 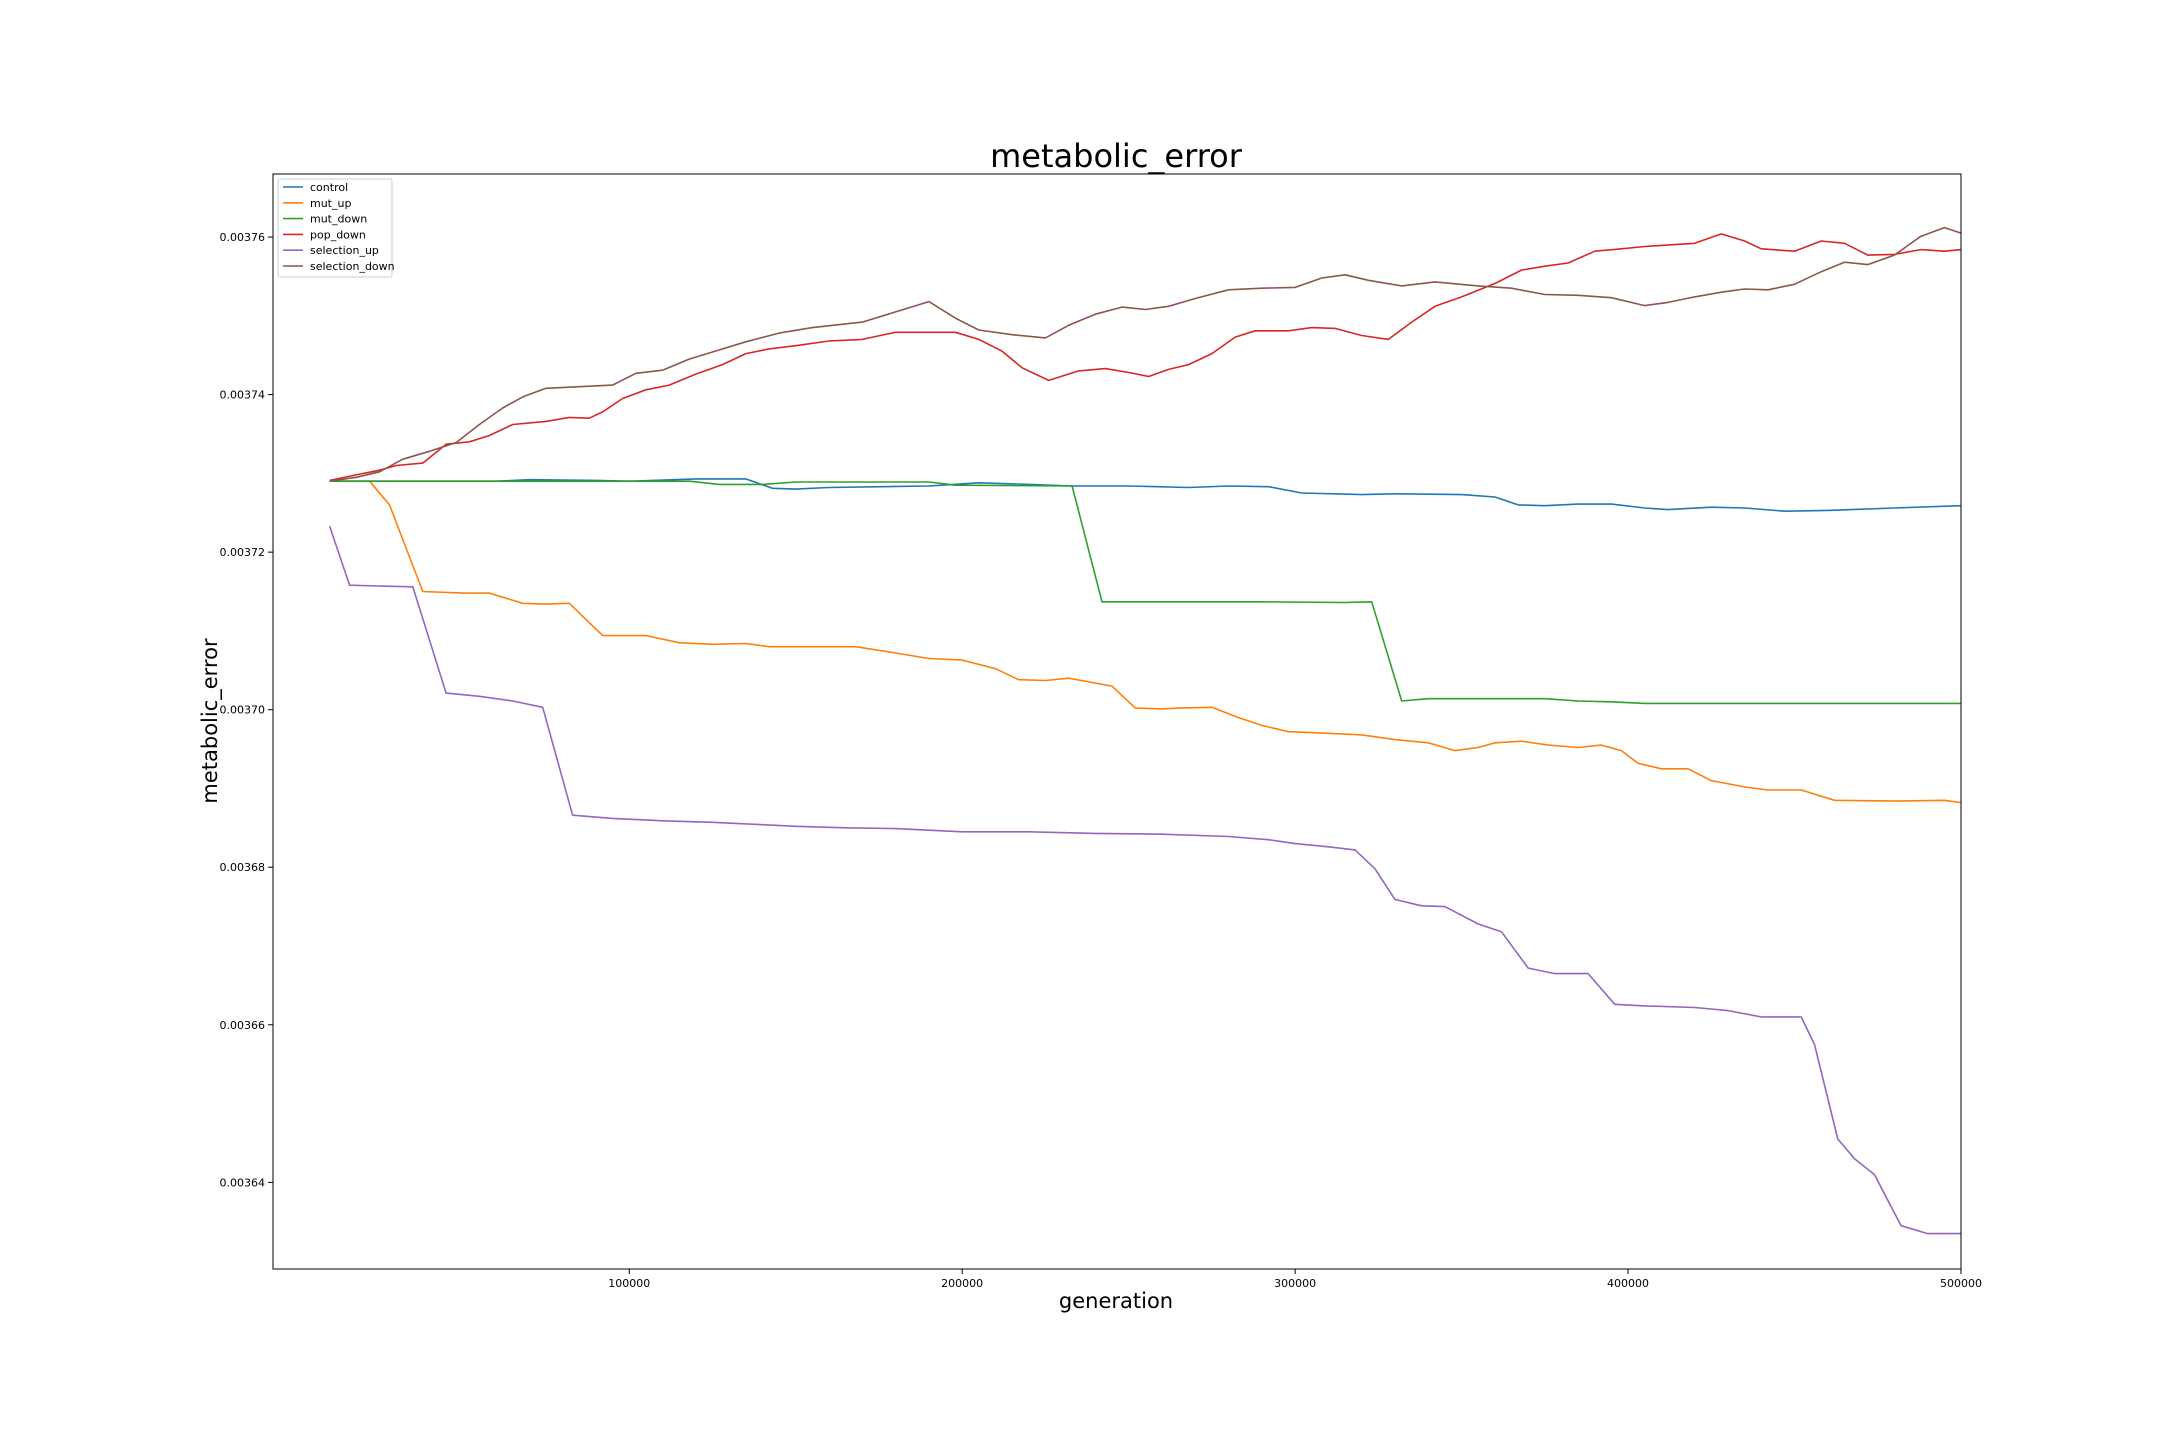 What do you see at coordinates (210, 721) in the screenshot?
I see `y-axis-label: metabolic_error` at bounding box center [210, 721].